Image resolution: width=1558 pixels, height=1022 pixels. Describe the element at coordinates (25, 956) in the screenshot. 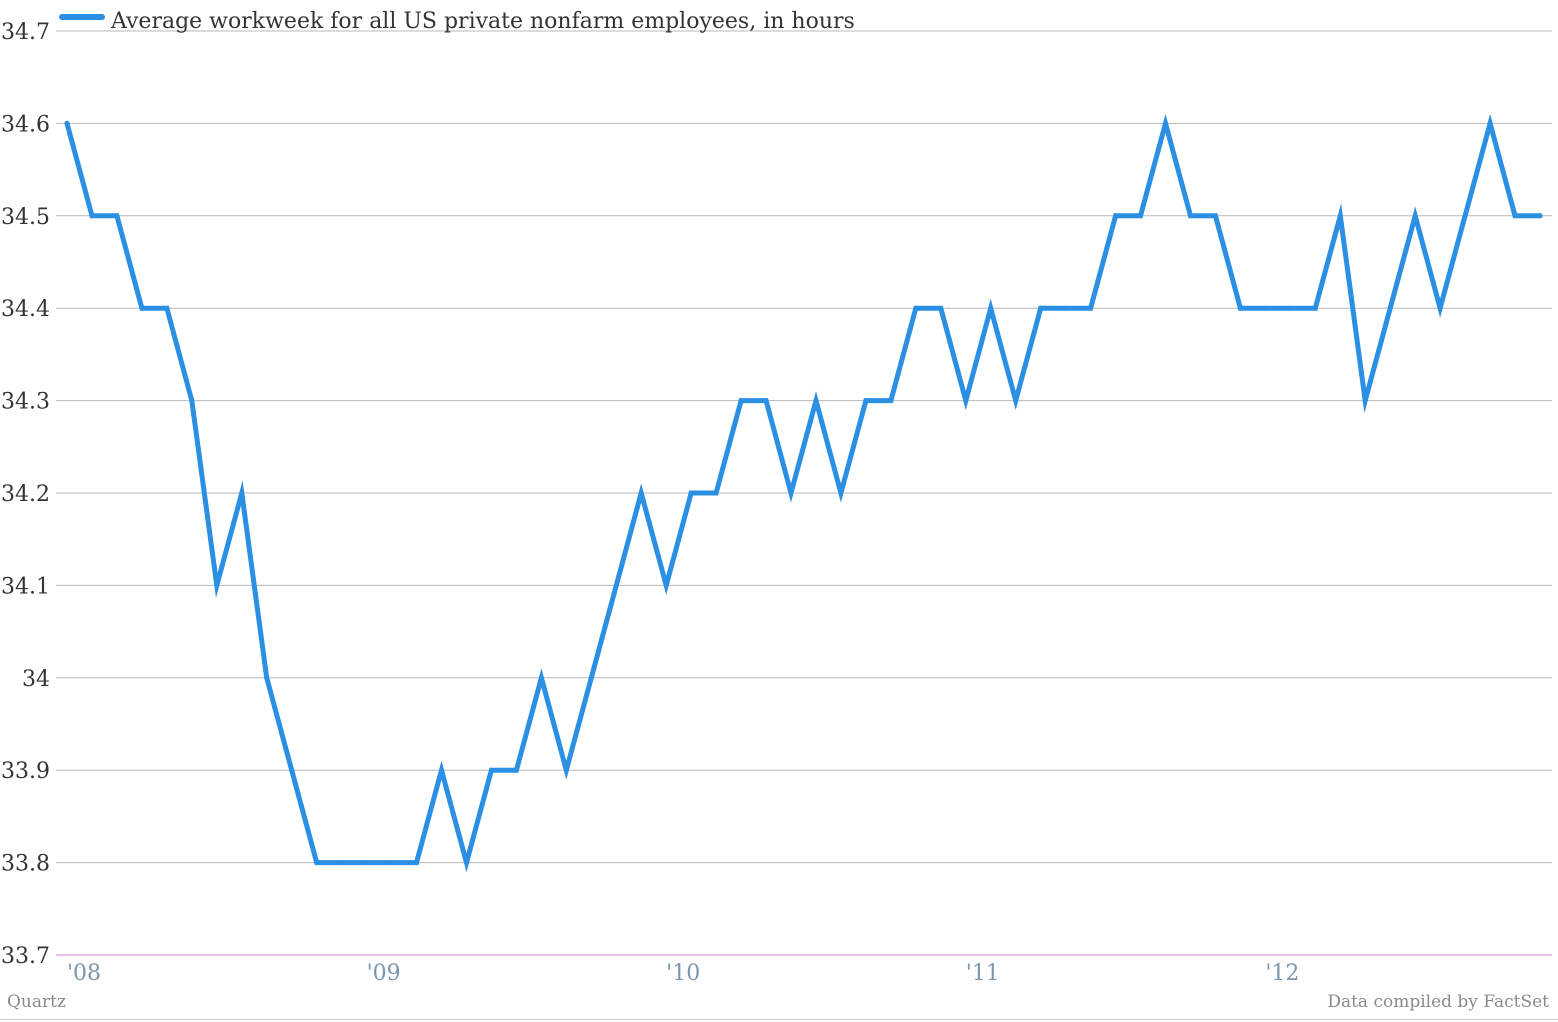

I see `y-tick-label: 33.7` at that location.